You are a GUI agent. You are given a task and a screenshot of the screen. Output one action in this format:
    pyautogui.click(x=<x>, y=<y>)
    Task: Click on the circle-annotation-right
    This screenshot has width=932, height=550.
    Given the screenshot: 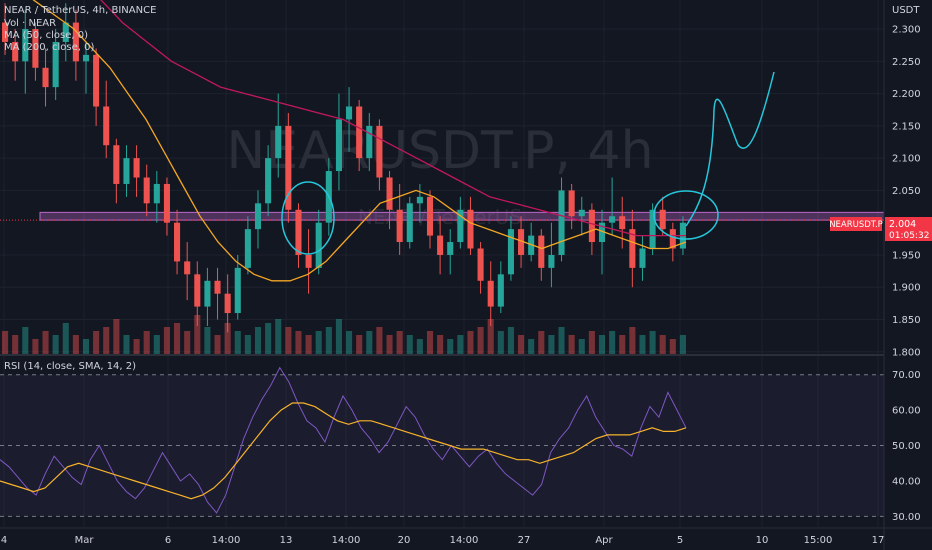 What is the action you would take?
    pyautogui.click(x=686, y=215)
    